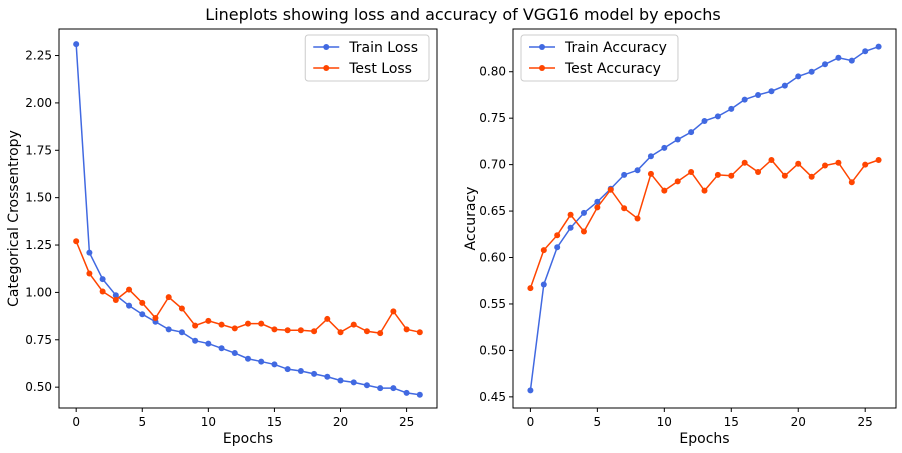  Describe the element at coordinates (208, 422) in the screenshot. I see `chart-1-xtick-label: 10` at that location.